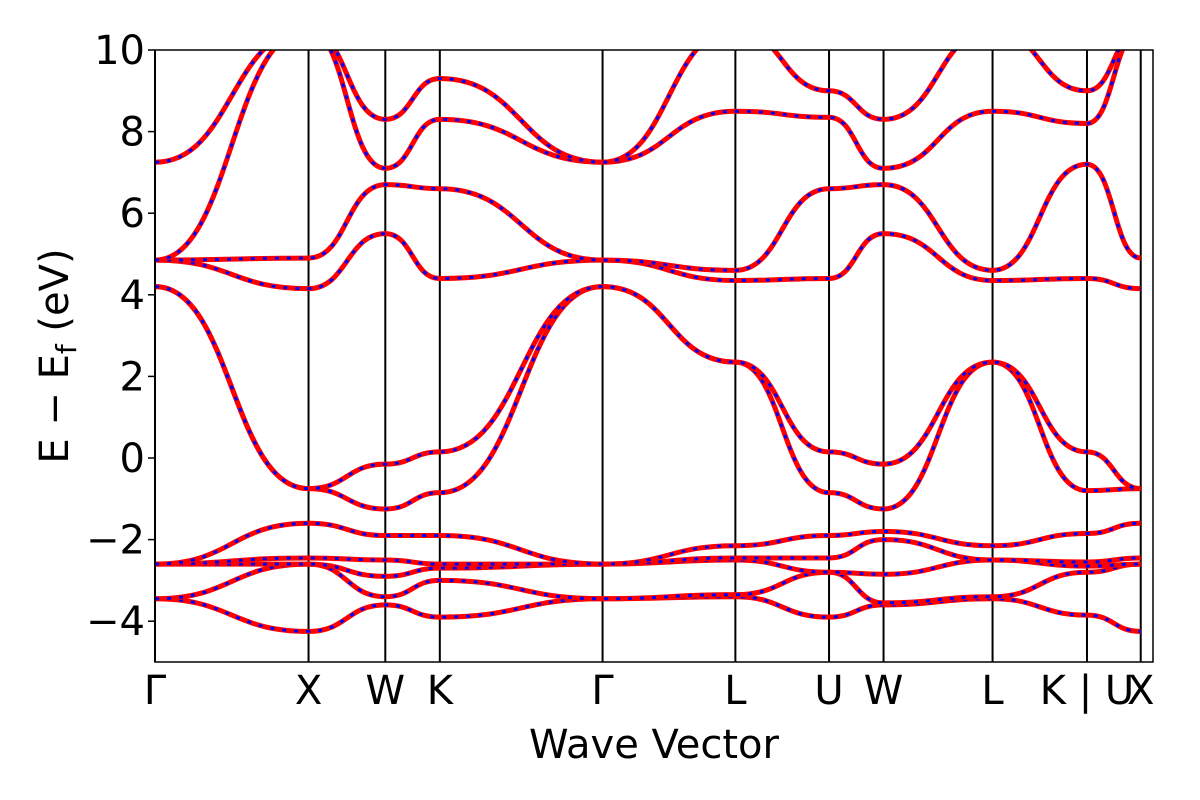 Image resolution: width=1200 pixels, height=800 pixels. I want to click on y-axis-label-unit: (eV), so click(55, 296).